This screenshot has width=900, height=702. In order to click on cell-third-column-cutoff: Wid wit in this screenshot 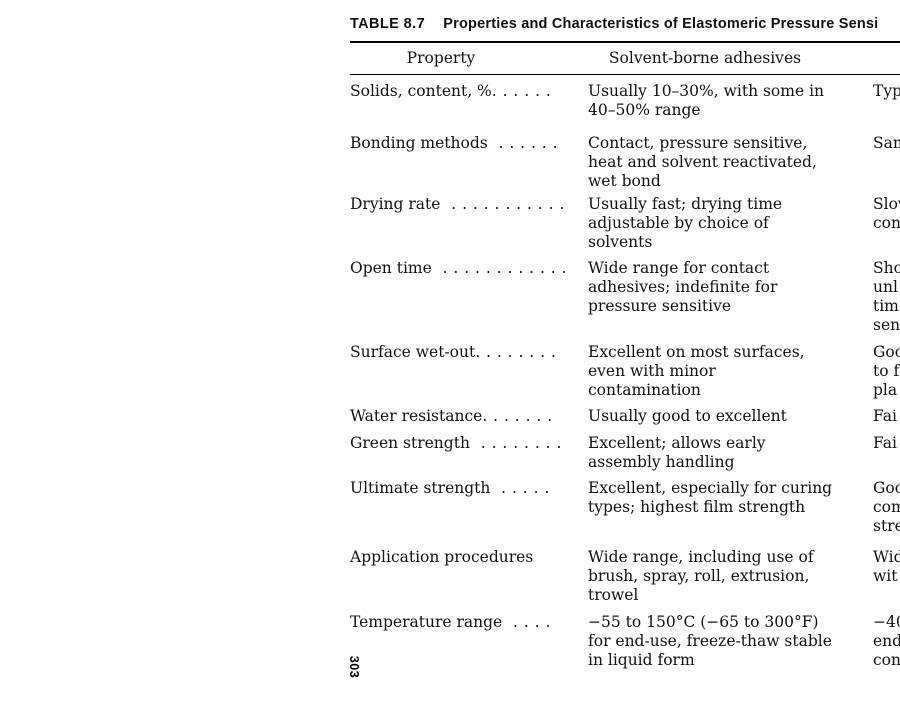, I will do `click(886, 576)`.